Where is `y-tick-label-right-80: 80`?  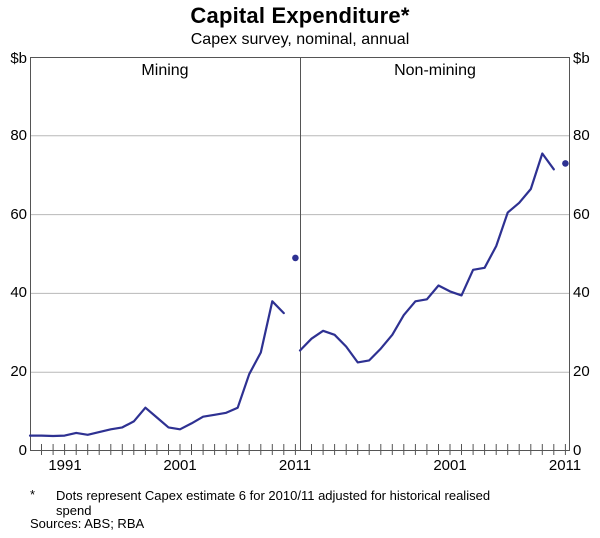
y-tick-label-right-80: 80 is located at coordinates (581, 135).